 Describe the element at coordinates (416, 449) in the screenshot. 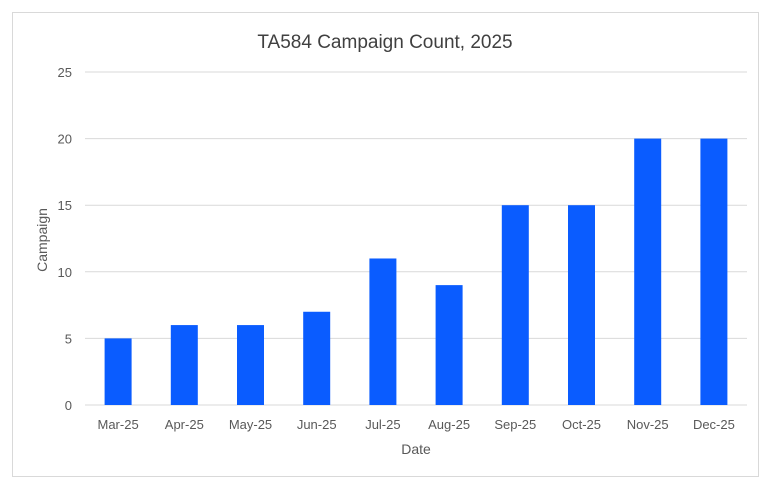

I see `x-axis-label: Date` at that location.